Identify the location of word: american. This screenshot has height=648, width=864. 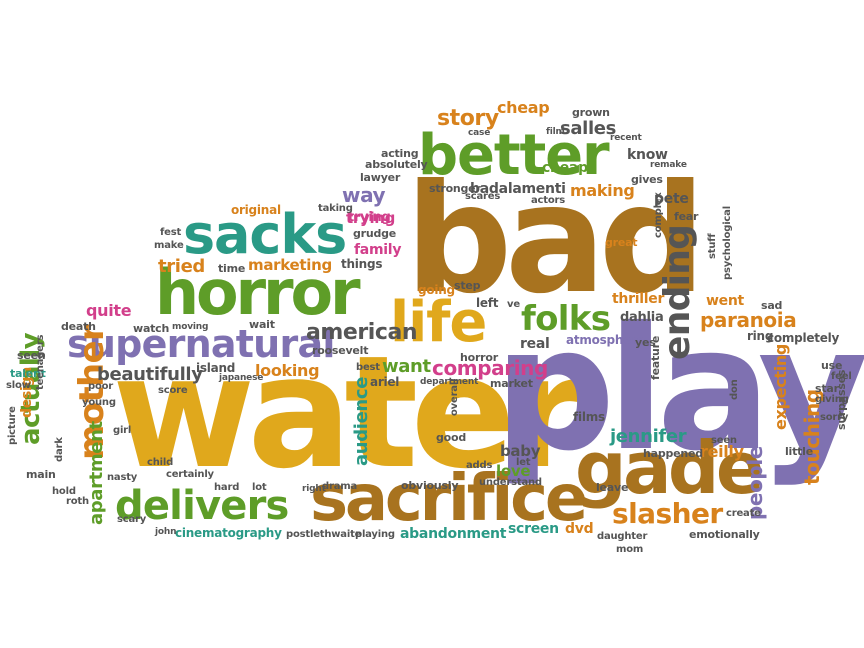
(362, 332).